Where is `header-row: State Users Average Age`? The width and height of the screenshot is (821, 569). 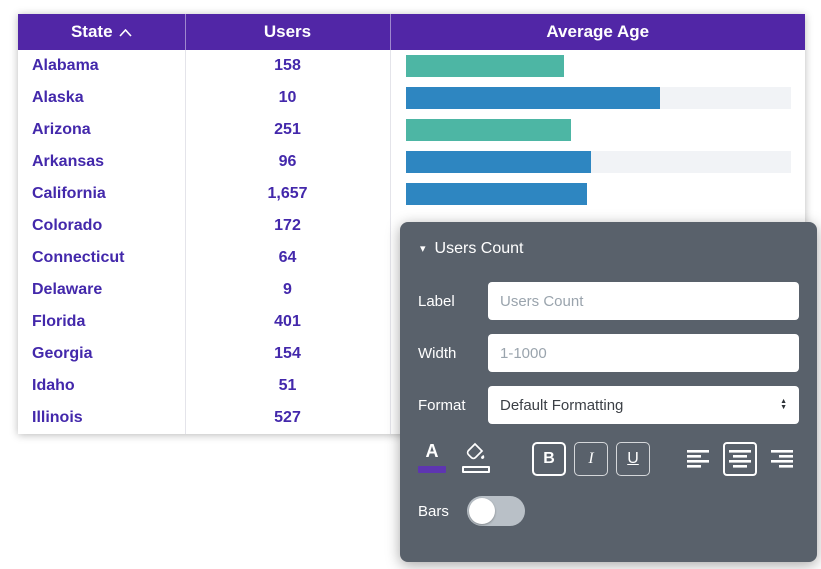
header-row: State Users Average Age is located at coordinates (411, 32).